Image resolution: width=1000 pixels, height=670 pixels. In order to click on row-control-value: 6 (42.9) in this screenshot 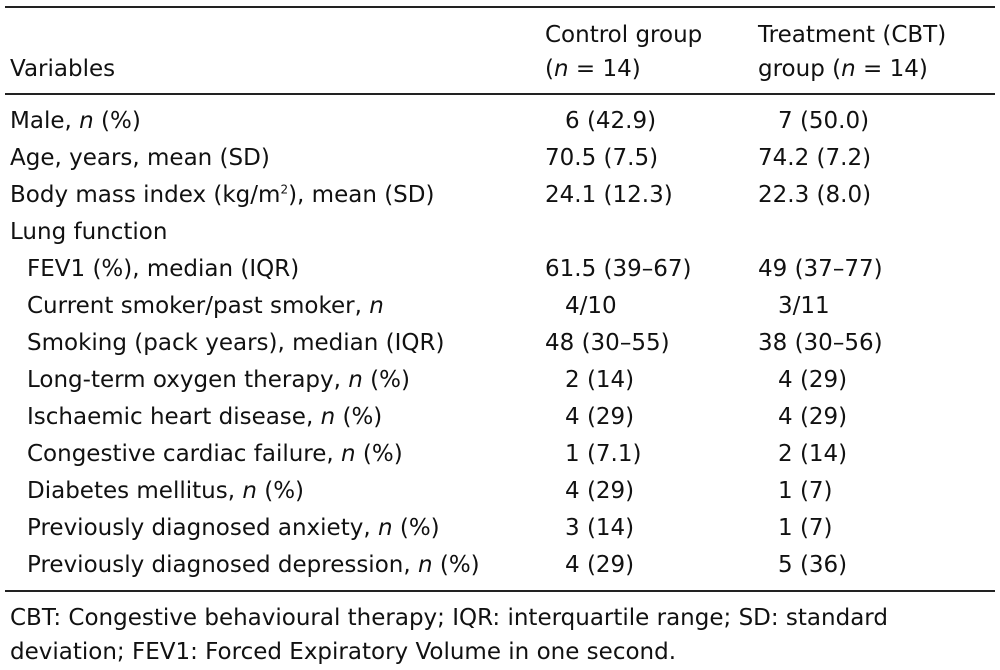, I will do `click(611, 121)`.